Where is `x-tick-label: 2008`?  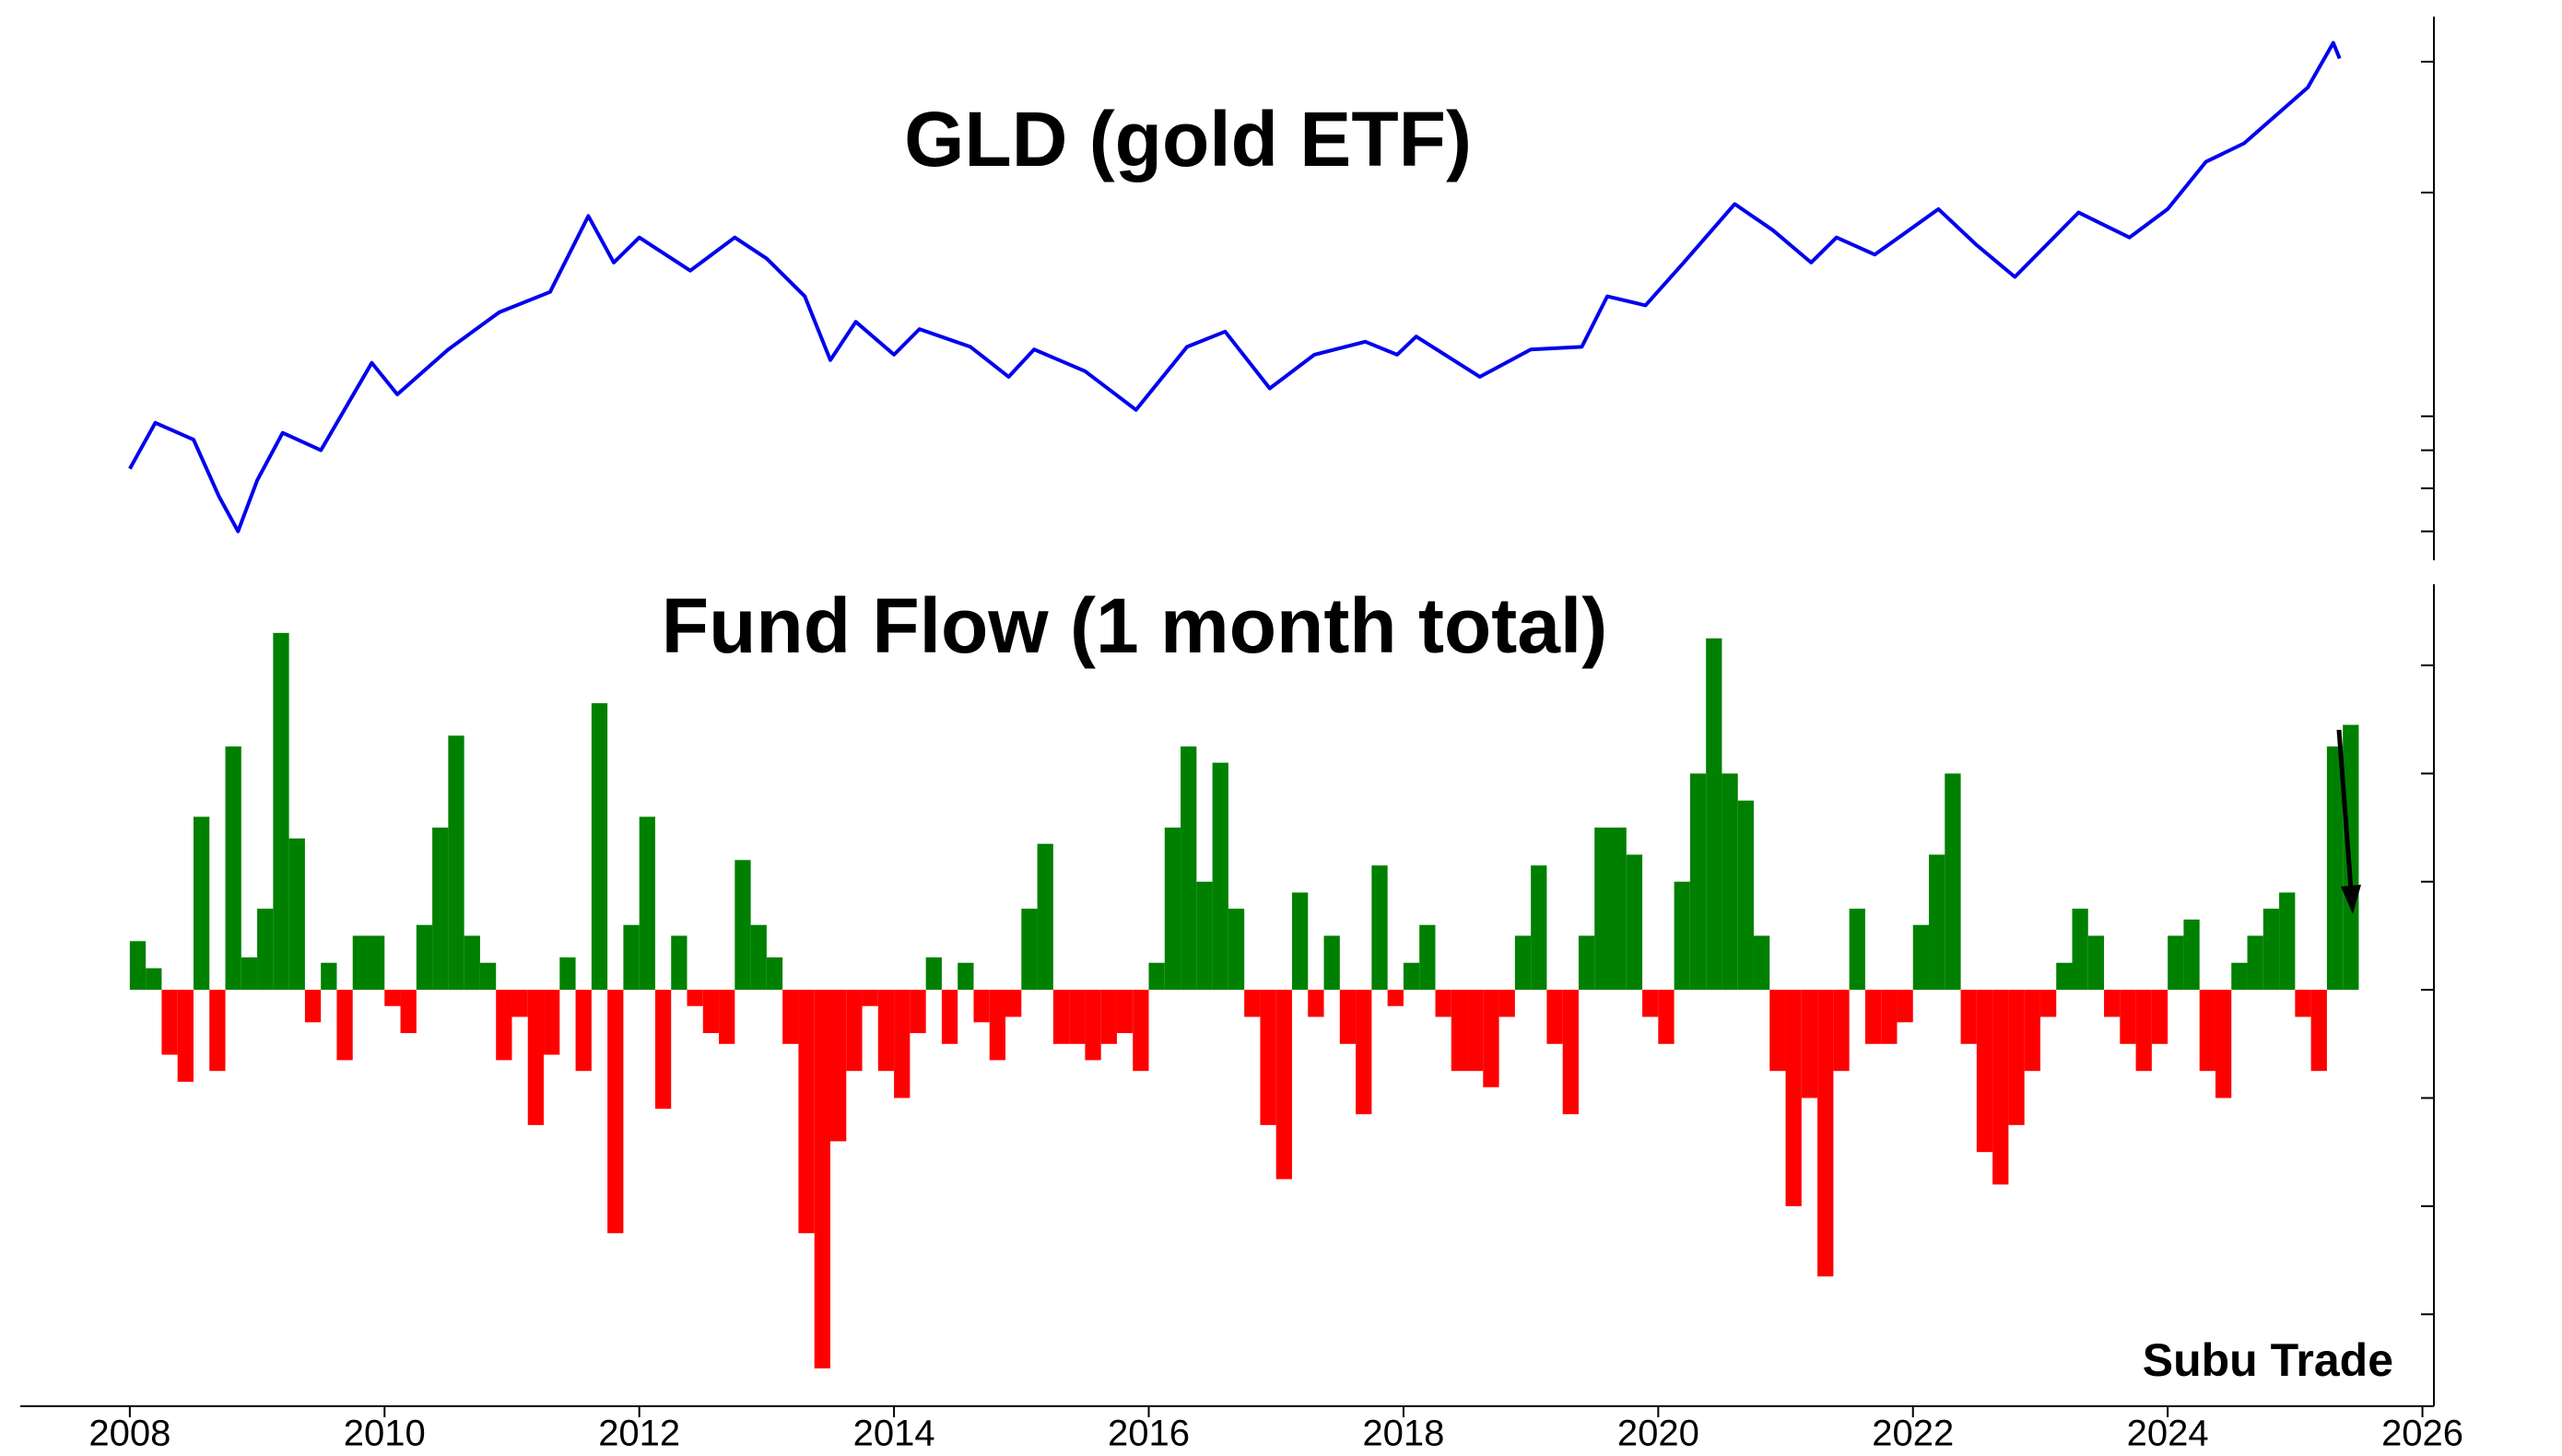
x-tick-label: 2008 is located at coordinates (129, 1434).